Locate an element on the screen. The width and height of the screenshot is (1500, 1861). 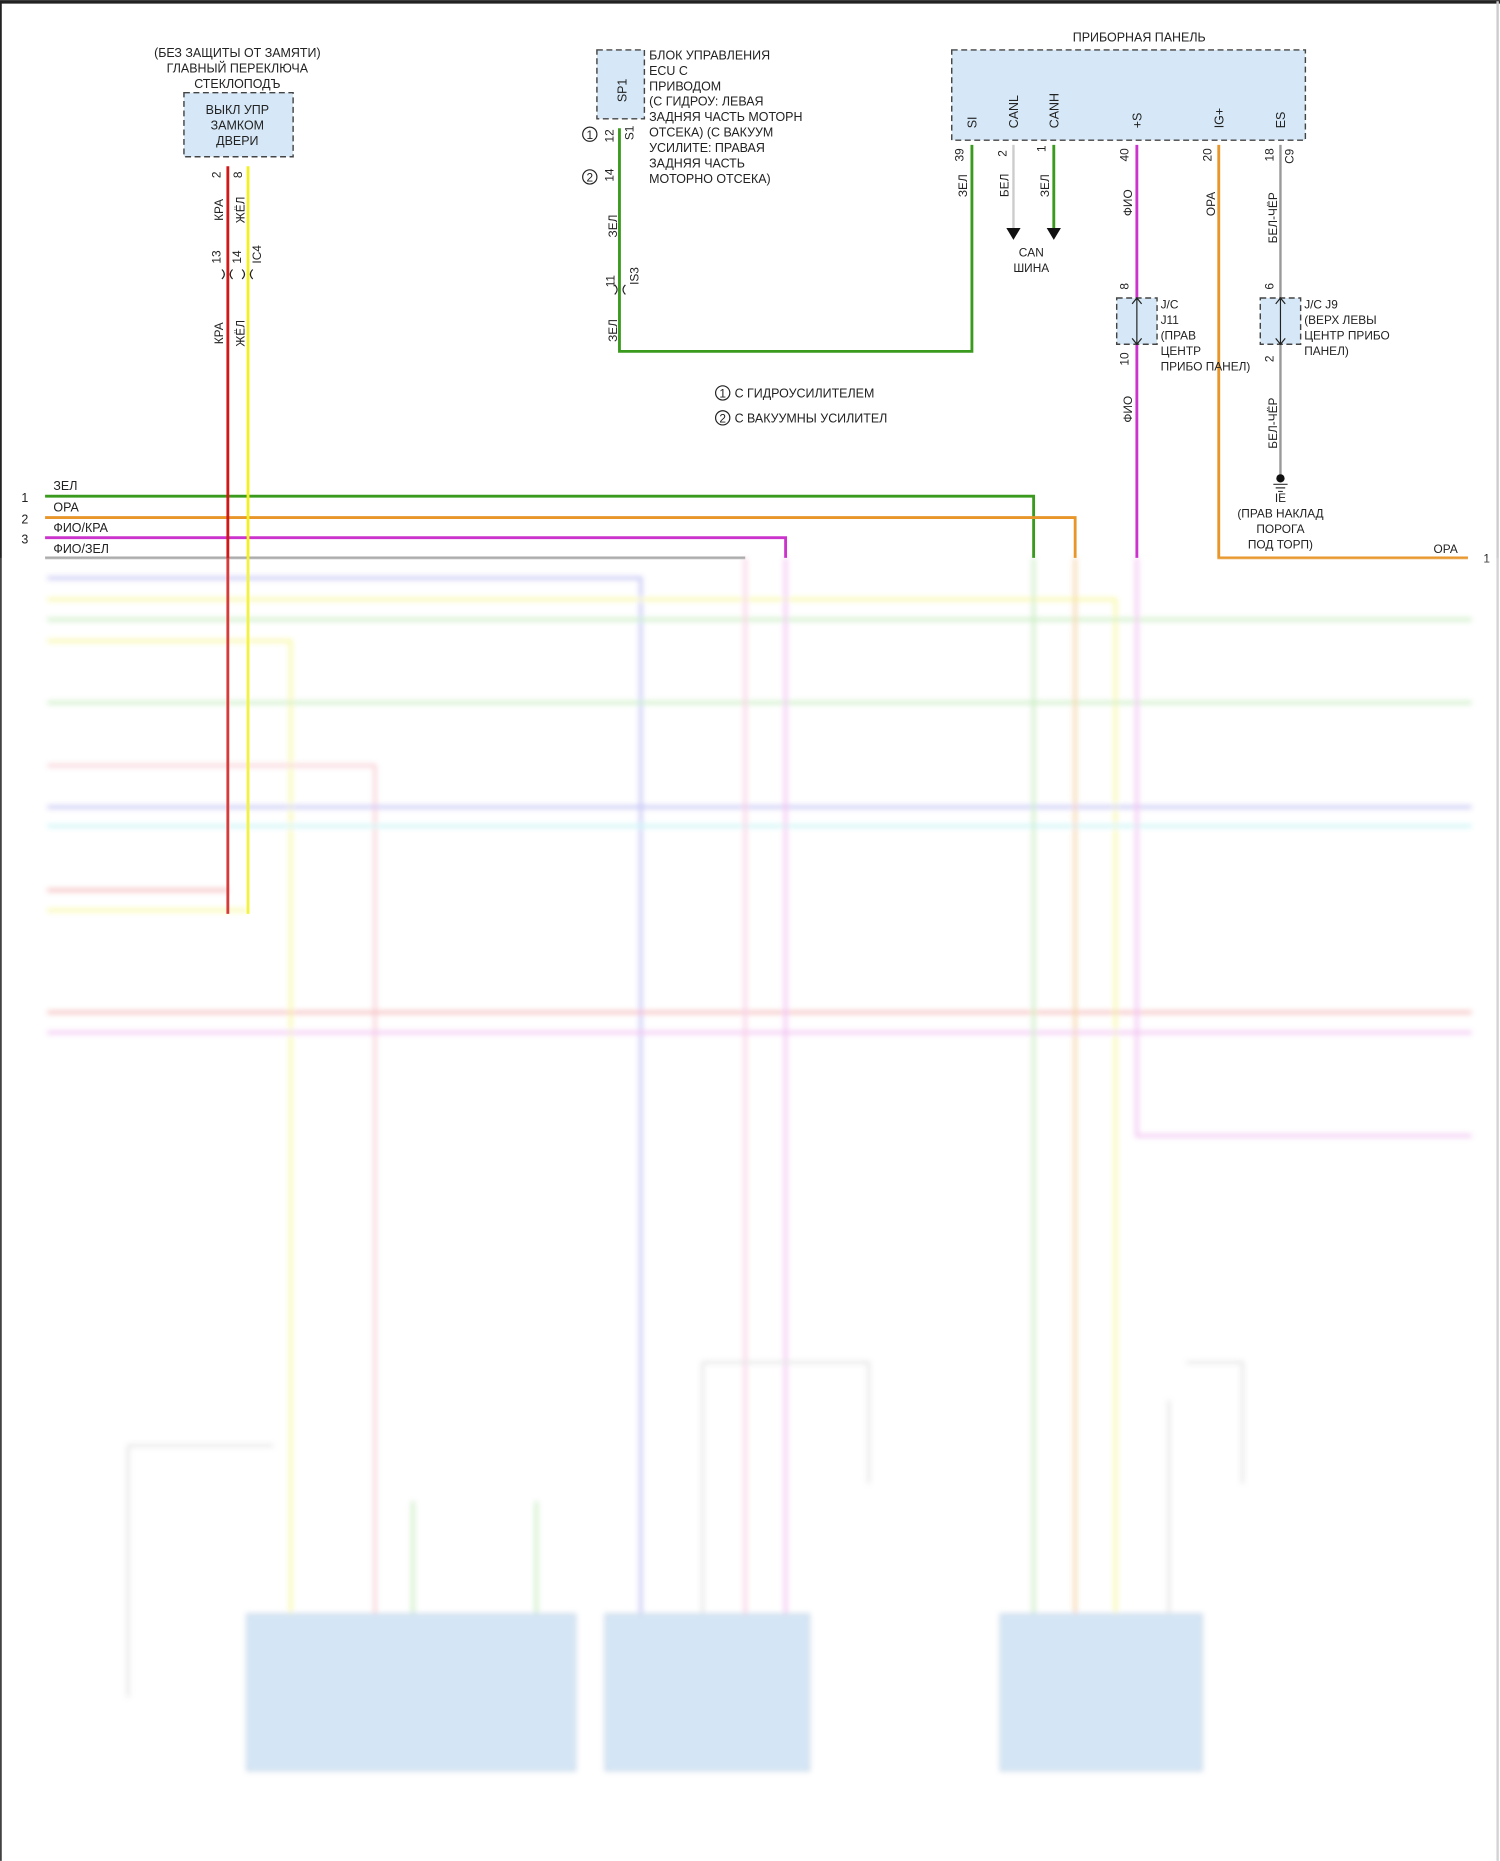
ground-label-1: (ПРАВ НАКЛАД is located at coordinates (1280, 514).